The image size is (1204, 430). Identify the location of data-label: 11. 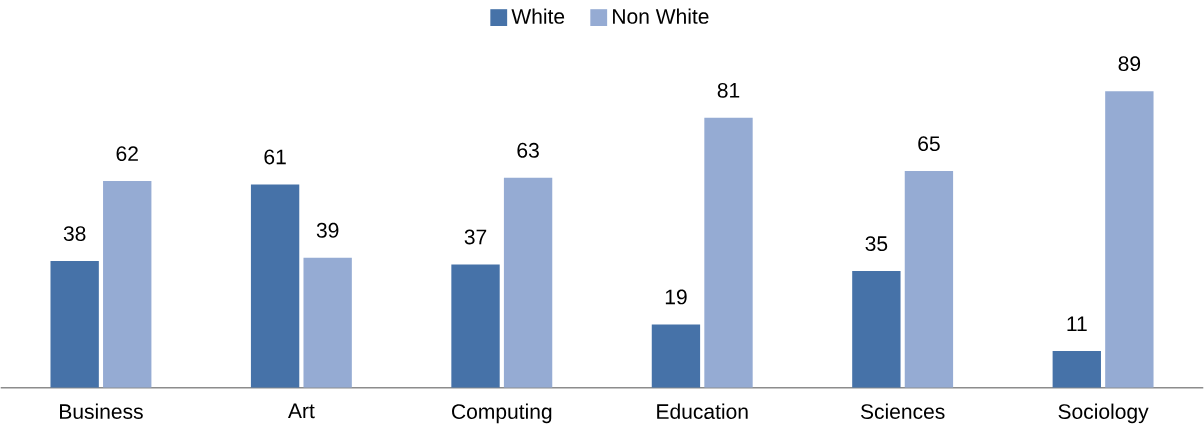
(1077, 323).